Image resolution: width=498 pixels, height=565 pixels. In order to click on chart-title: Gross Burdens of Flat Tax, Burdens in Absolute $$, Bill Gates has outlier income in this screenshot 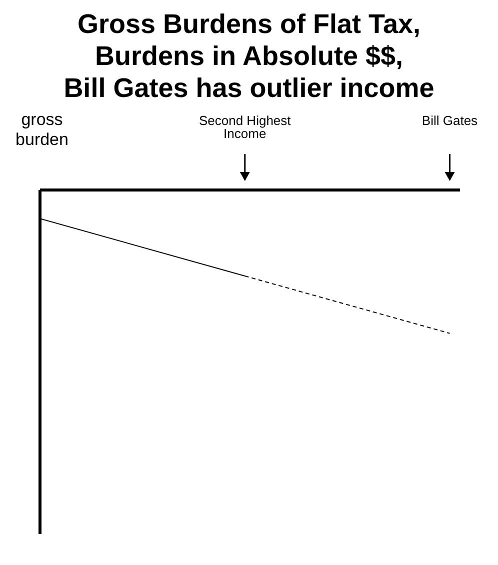, I will do `click(249, 56)`.